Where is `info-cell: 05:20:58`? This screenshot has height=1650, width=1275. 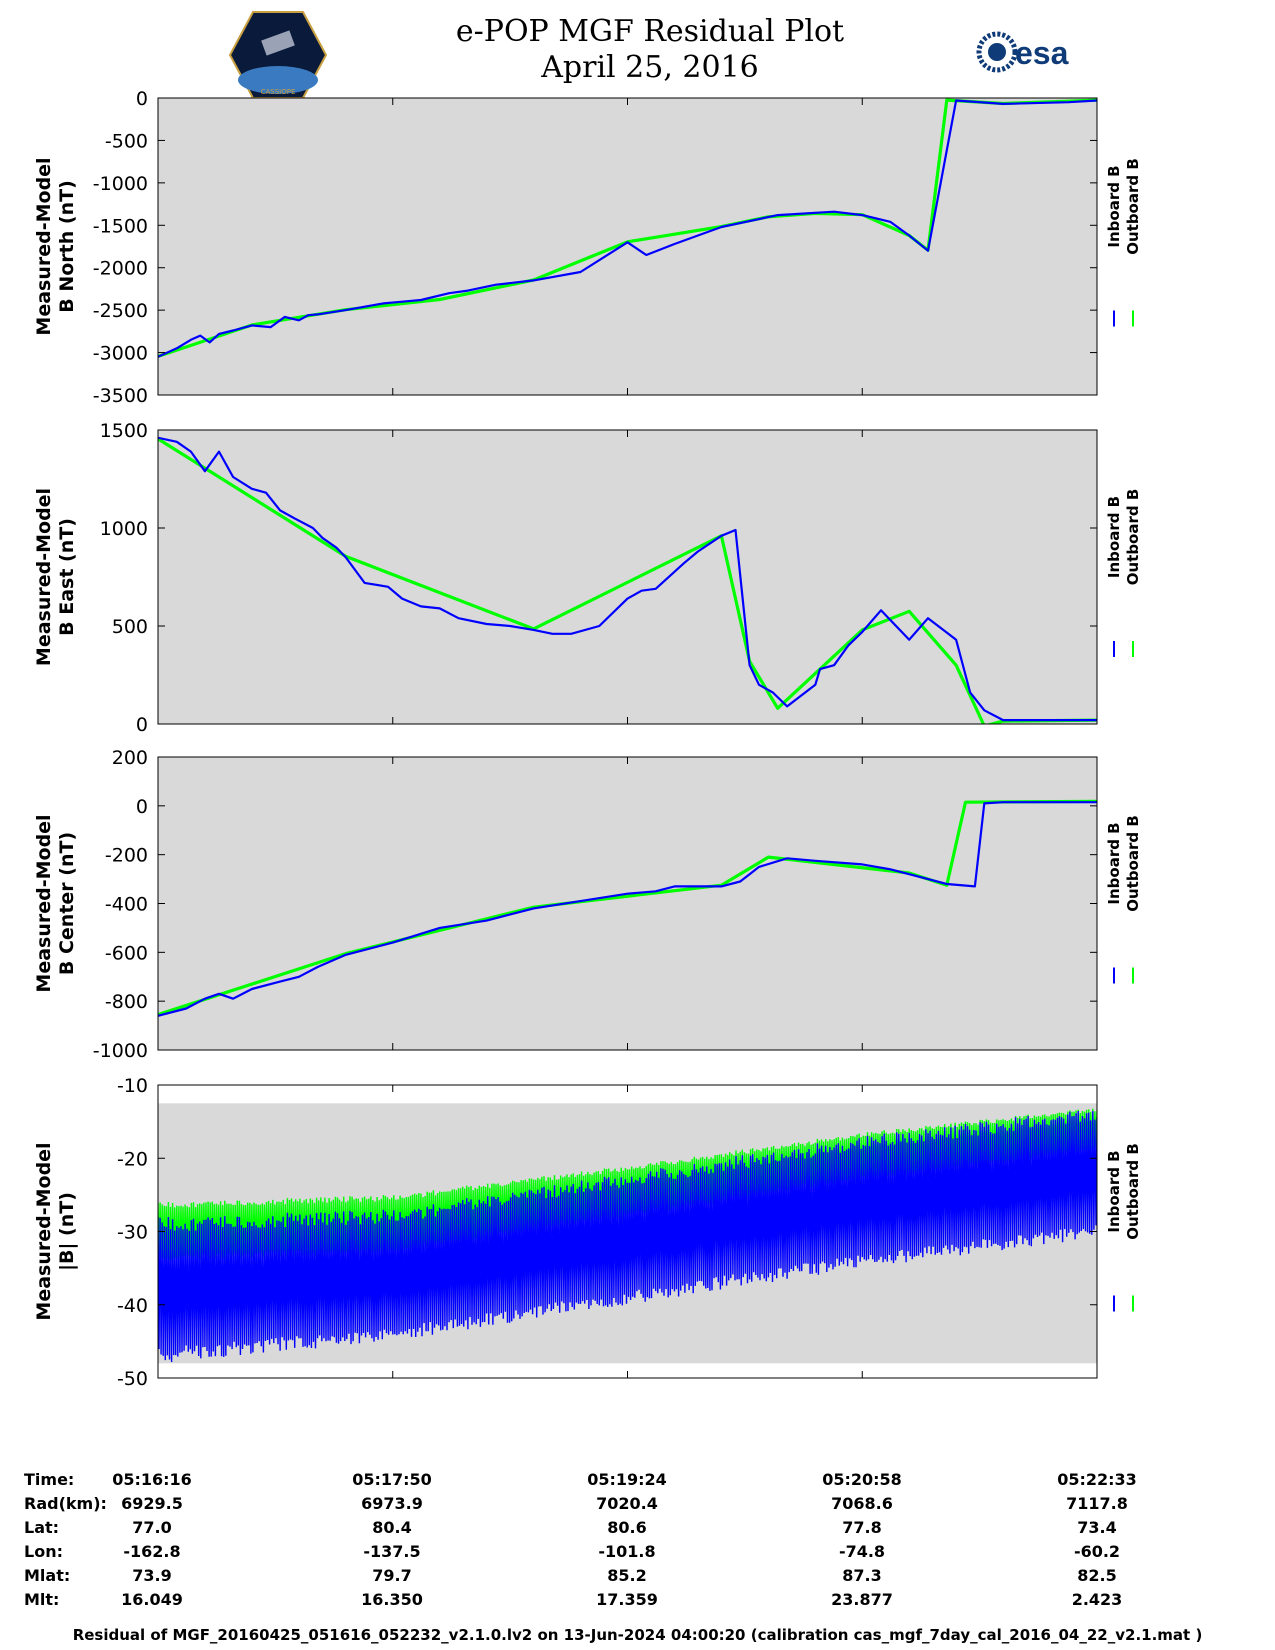
info-cell: 05:20:58 is located at coordinates (862, 1479).